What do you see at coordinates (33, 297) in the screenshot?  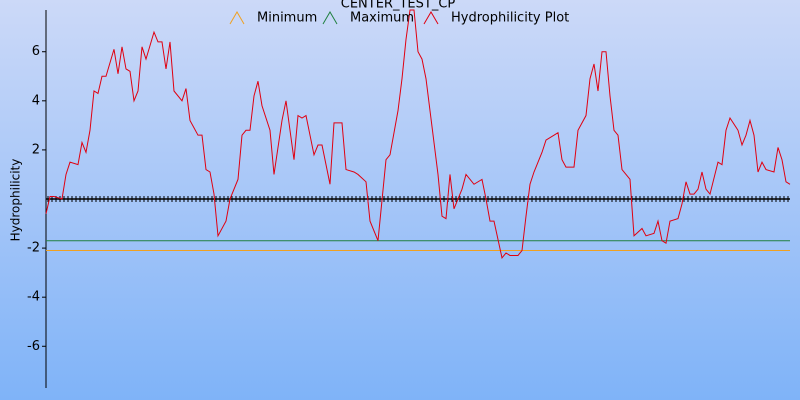 I see `y-tick-label: -4` at bounding box center [33, 297].